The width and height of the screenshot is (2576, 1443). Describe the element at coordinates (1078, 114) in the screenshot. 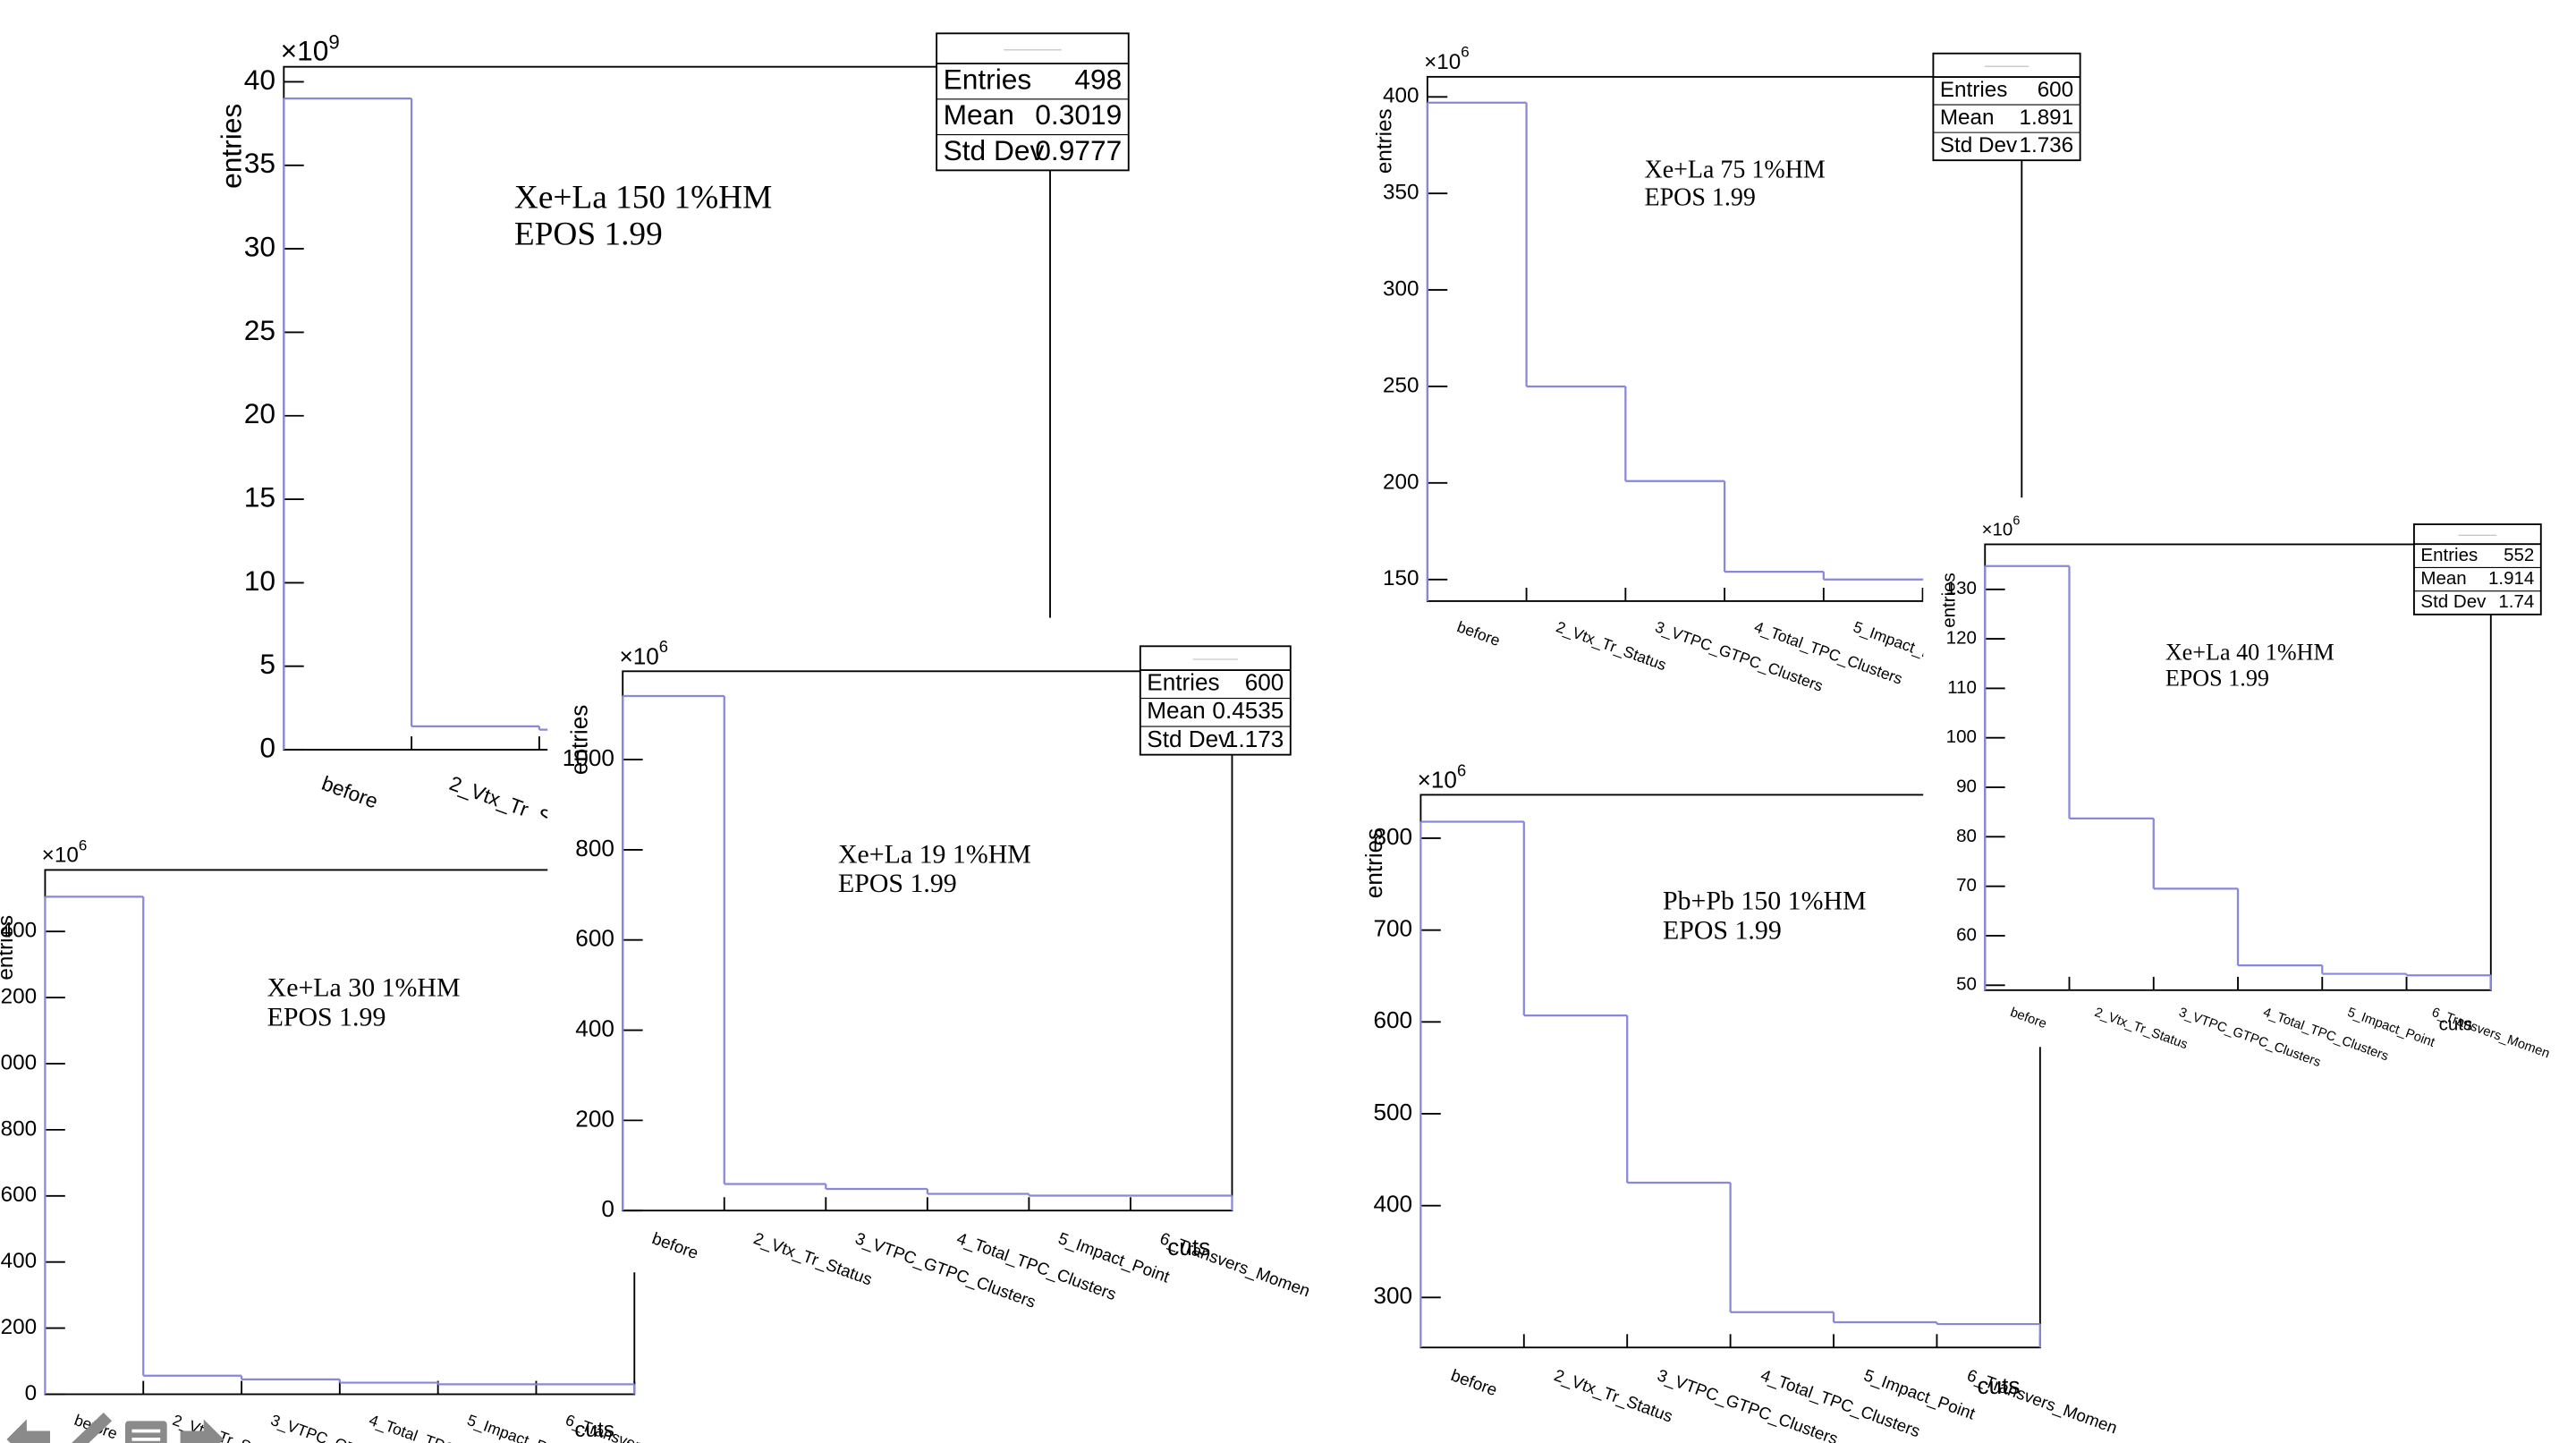

I see `stats-value: 0.3019` at that location.